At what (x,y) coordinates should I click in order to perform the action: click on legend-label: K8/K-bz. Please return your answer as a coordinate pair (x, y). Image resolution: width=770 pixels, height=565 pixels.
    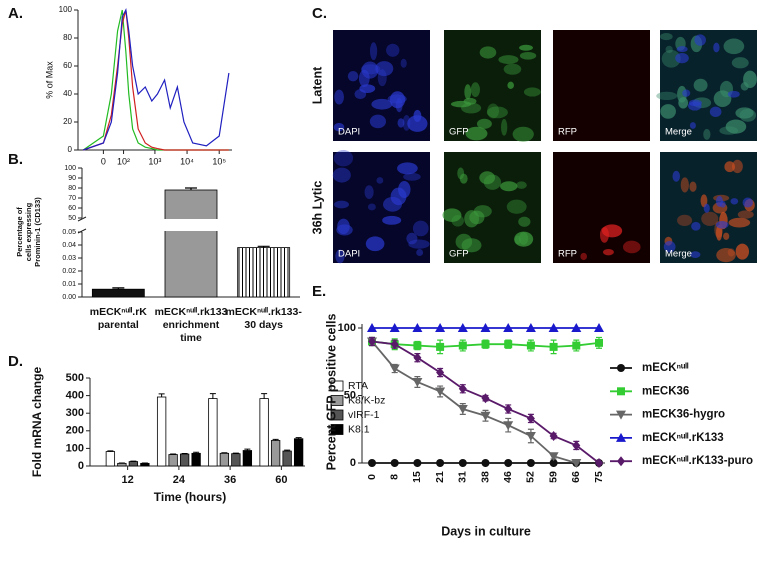
    Looking at the image, I should click on (366, 400).